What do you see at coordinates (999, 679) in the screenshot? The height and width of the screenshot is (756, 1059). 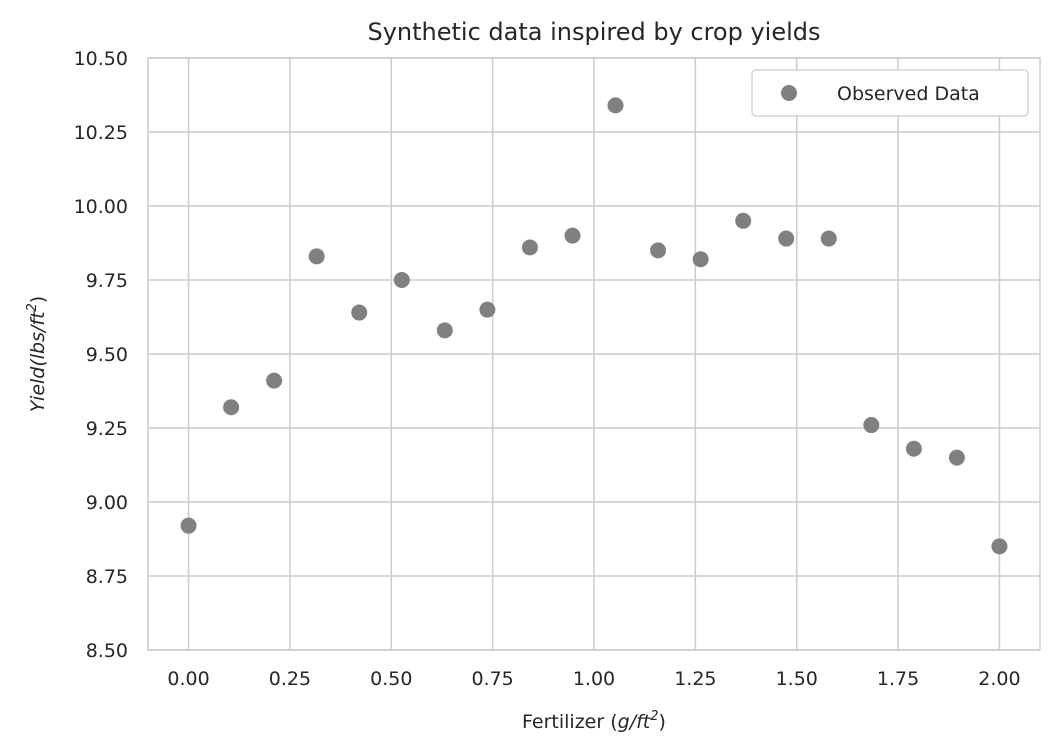 I see `x-tick-label: 2.00` at bounding box center [999, 679].